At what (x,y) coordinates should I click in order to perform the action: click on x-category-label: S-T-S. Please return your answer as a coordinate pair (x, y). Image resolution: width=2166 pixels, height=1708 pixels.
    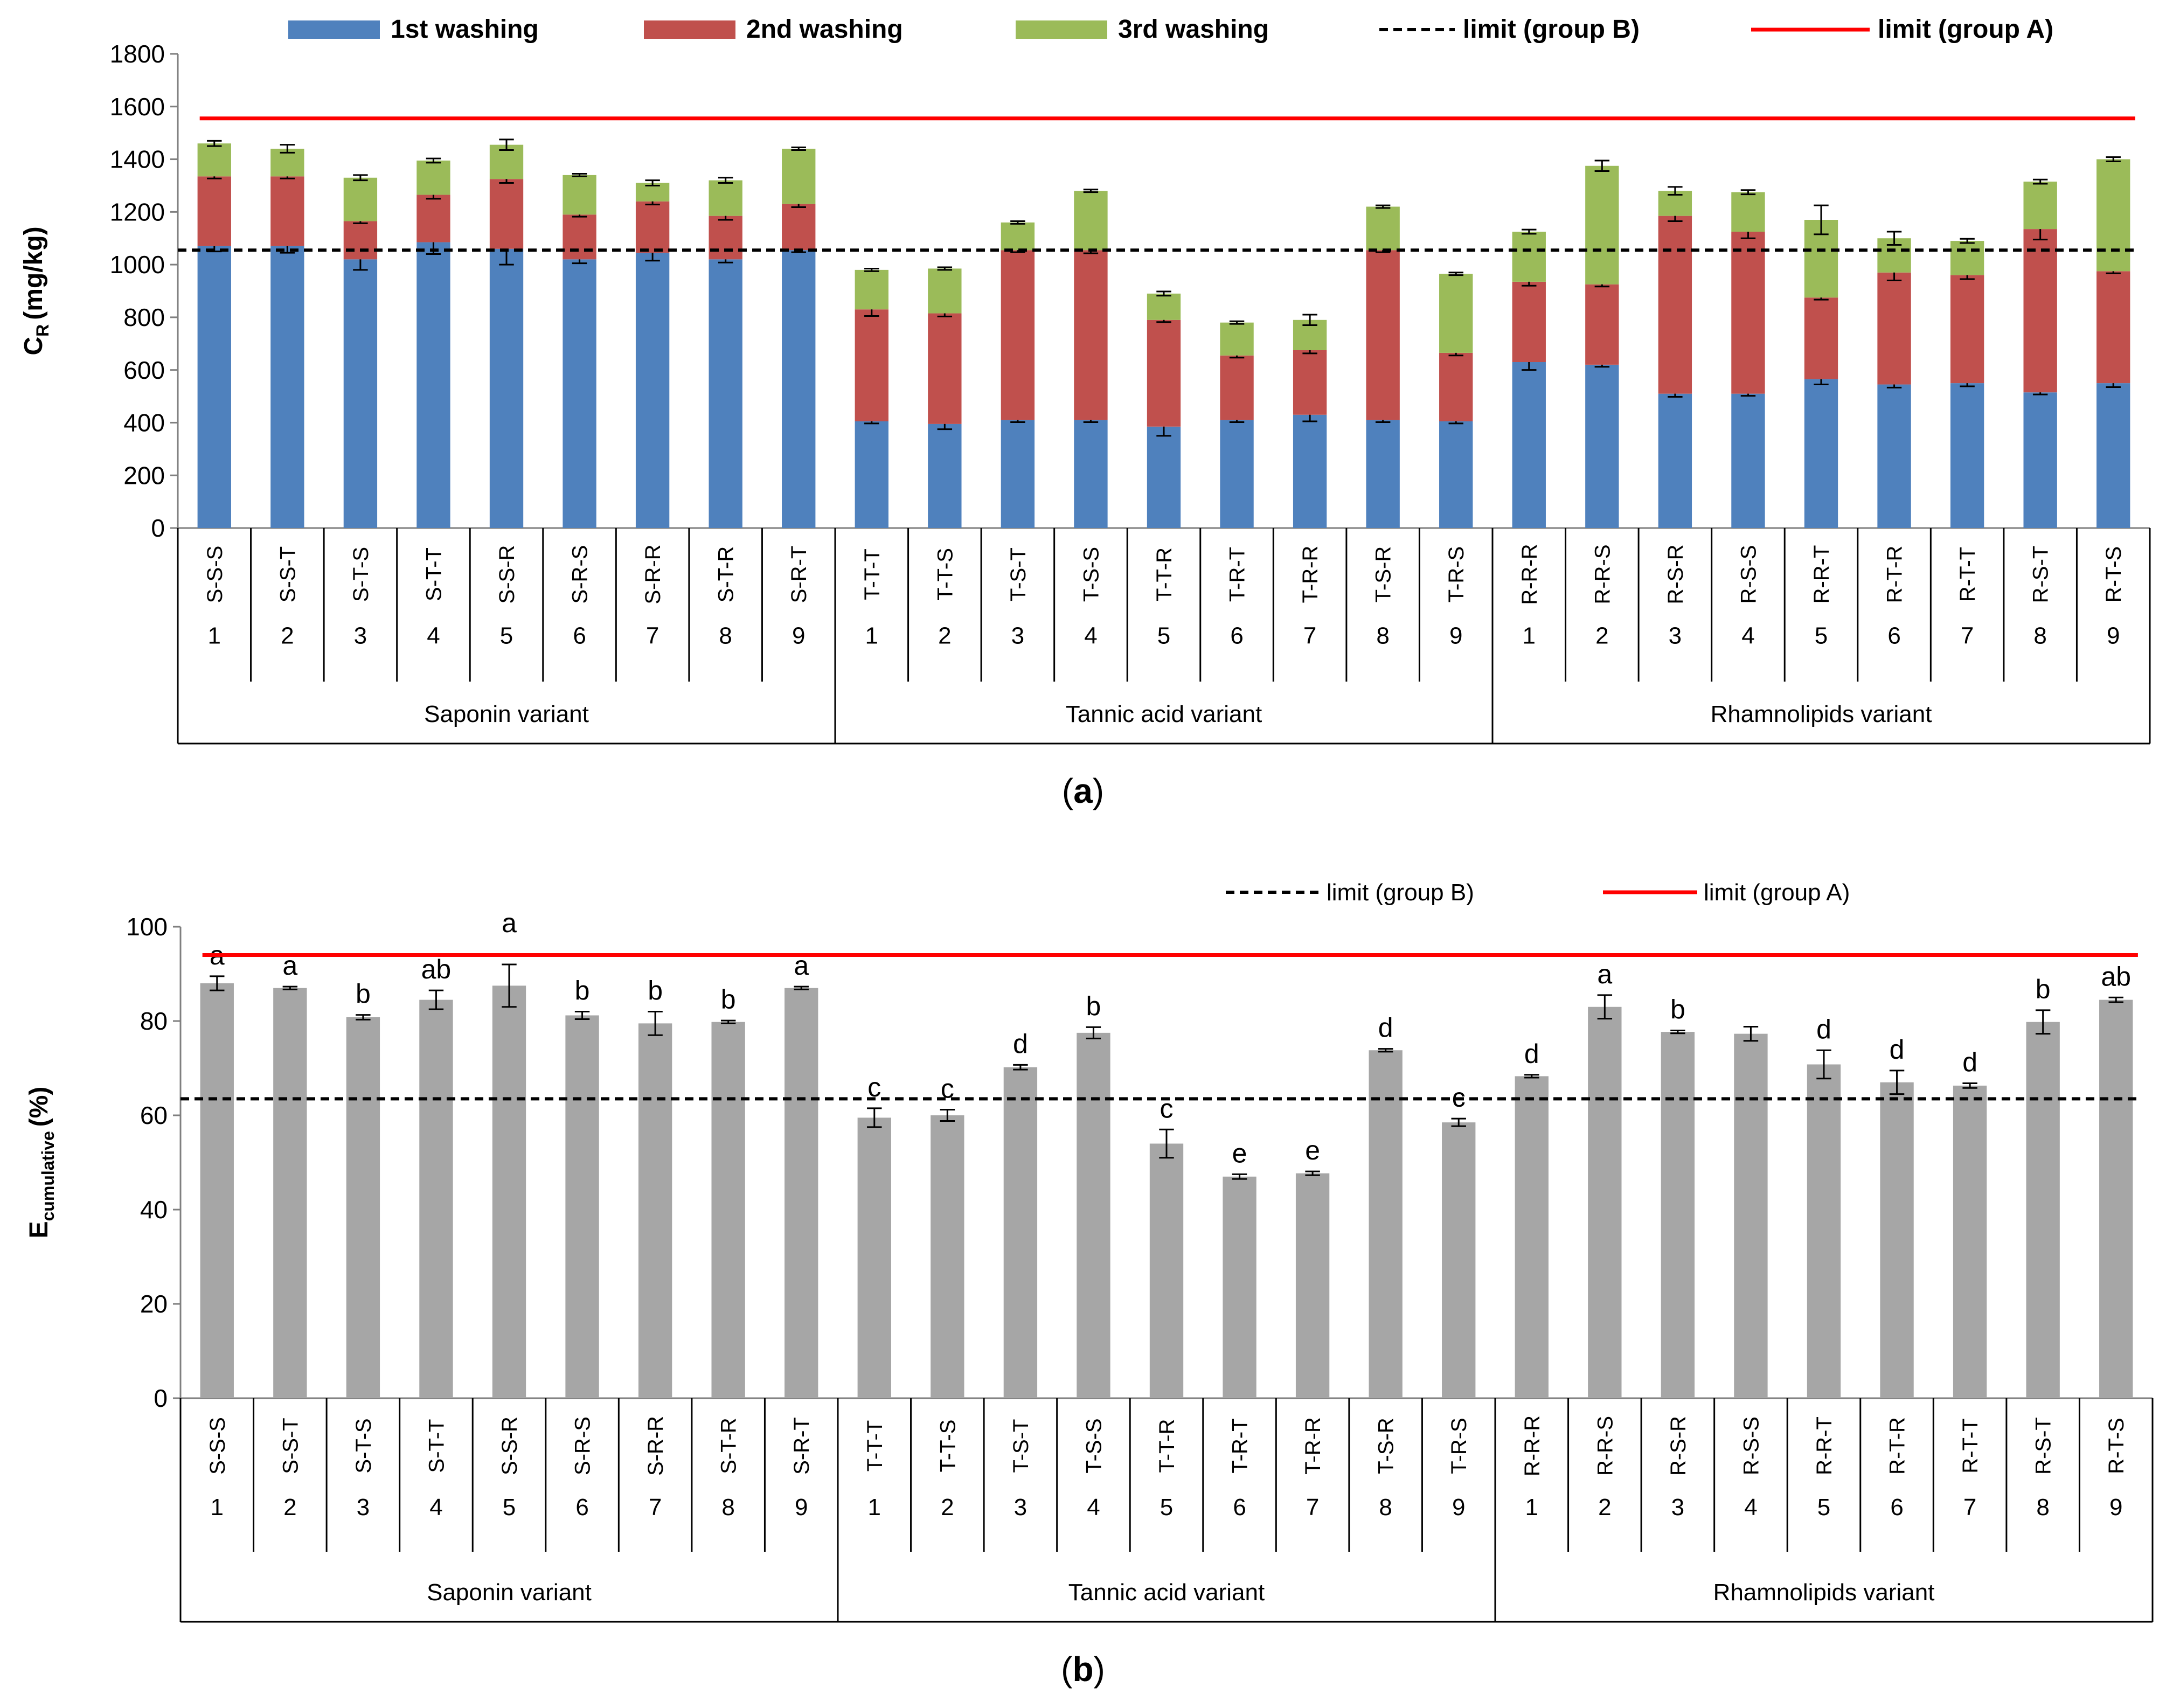
    Looking at the image, I should click on (364, 1445).